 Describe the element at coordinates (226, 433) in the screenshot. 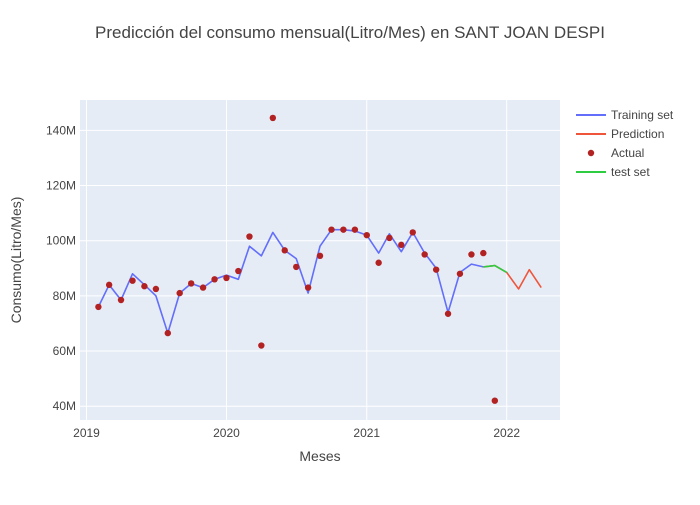

I see `x-tick-label: 2020` at that location.